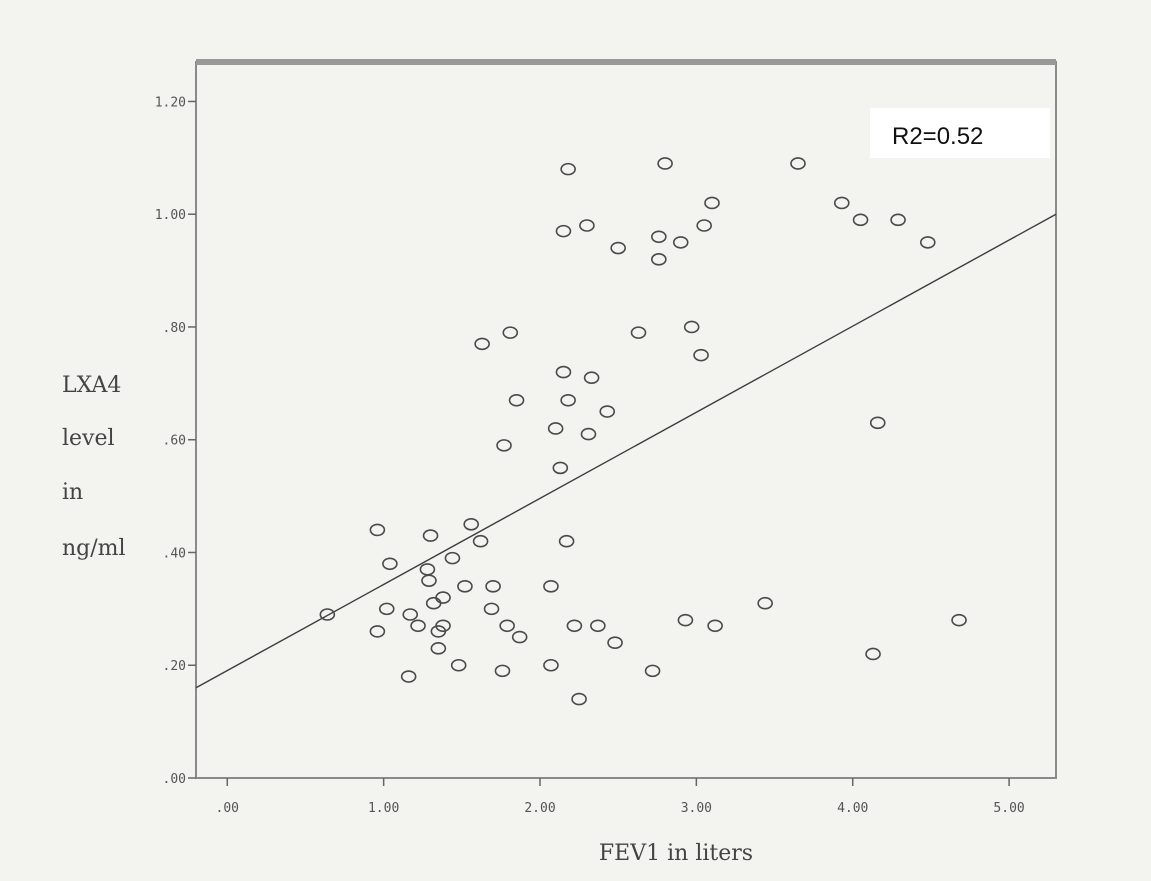  What do you see at coordinates (539, 808) in the screenshot?
I see `x-tick-label: 2.00` at bounding box center [539, 808].